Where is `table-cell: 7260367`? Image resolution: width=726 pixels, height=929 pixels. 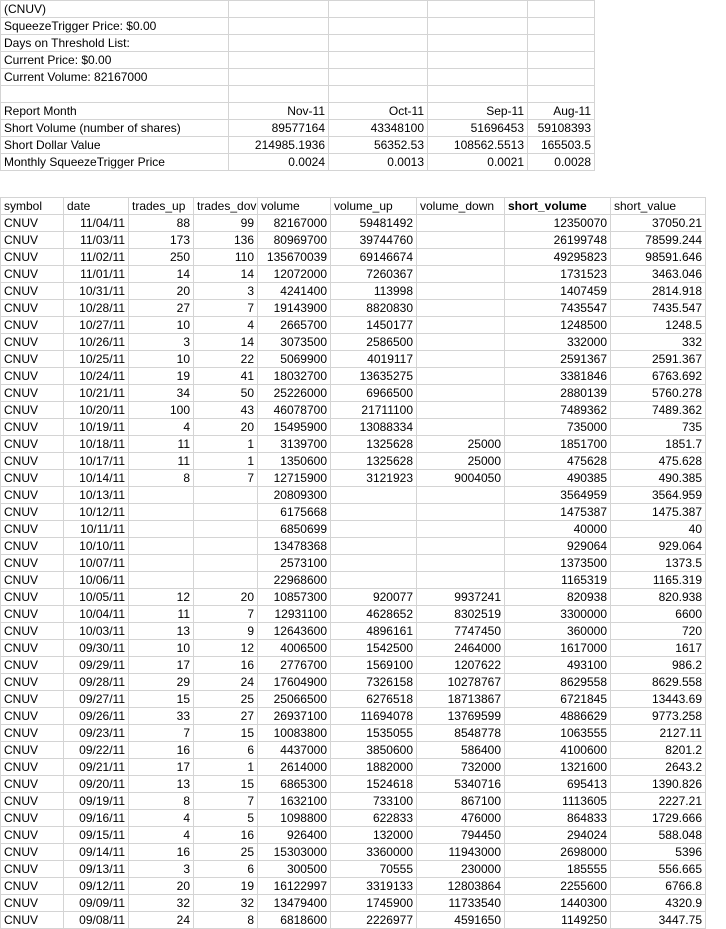
table-cell: 7260367 is located at coordinates (373, 274).